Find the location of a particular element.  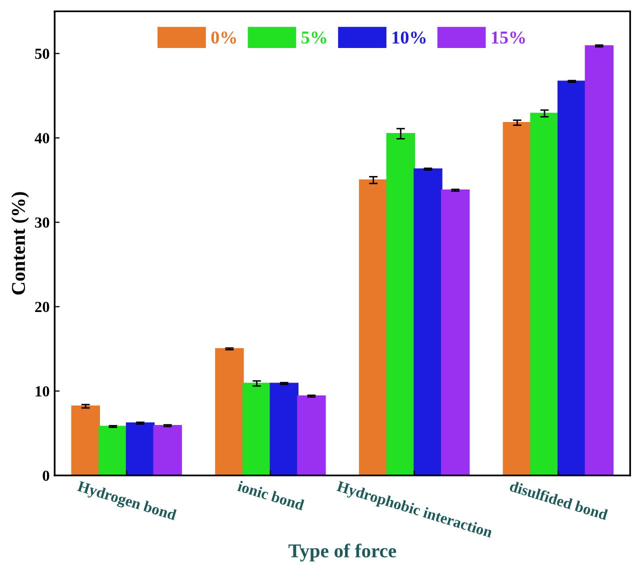

legend-label: 5% is located at coordinates (314, 37).